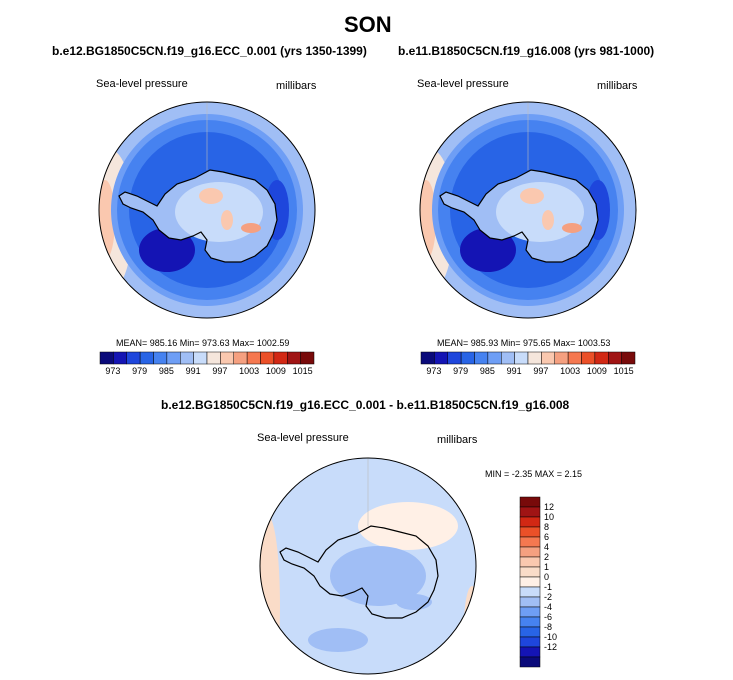 The width and height of the screenshot is (733, 680). Describe the element at coordinates (457, 440) in the screenshot. I see `diff-panel-units: millibars` at that location.